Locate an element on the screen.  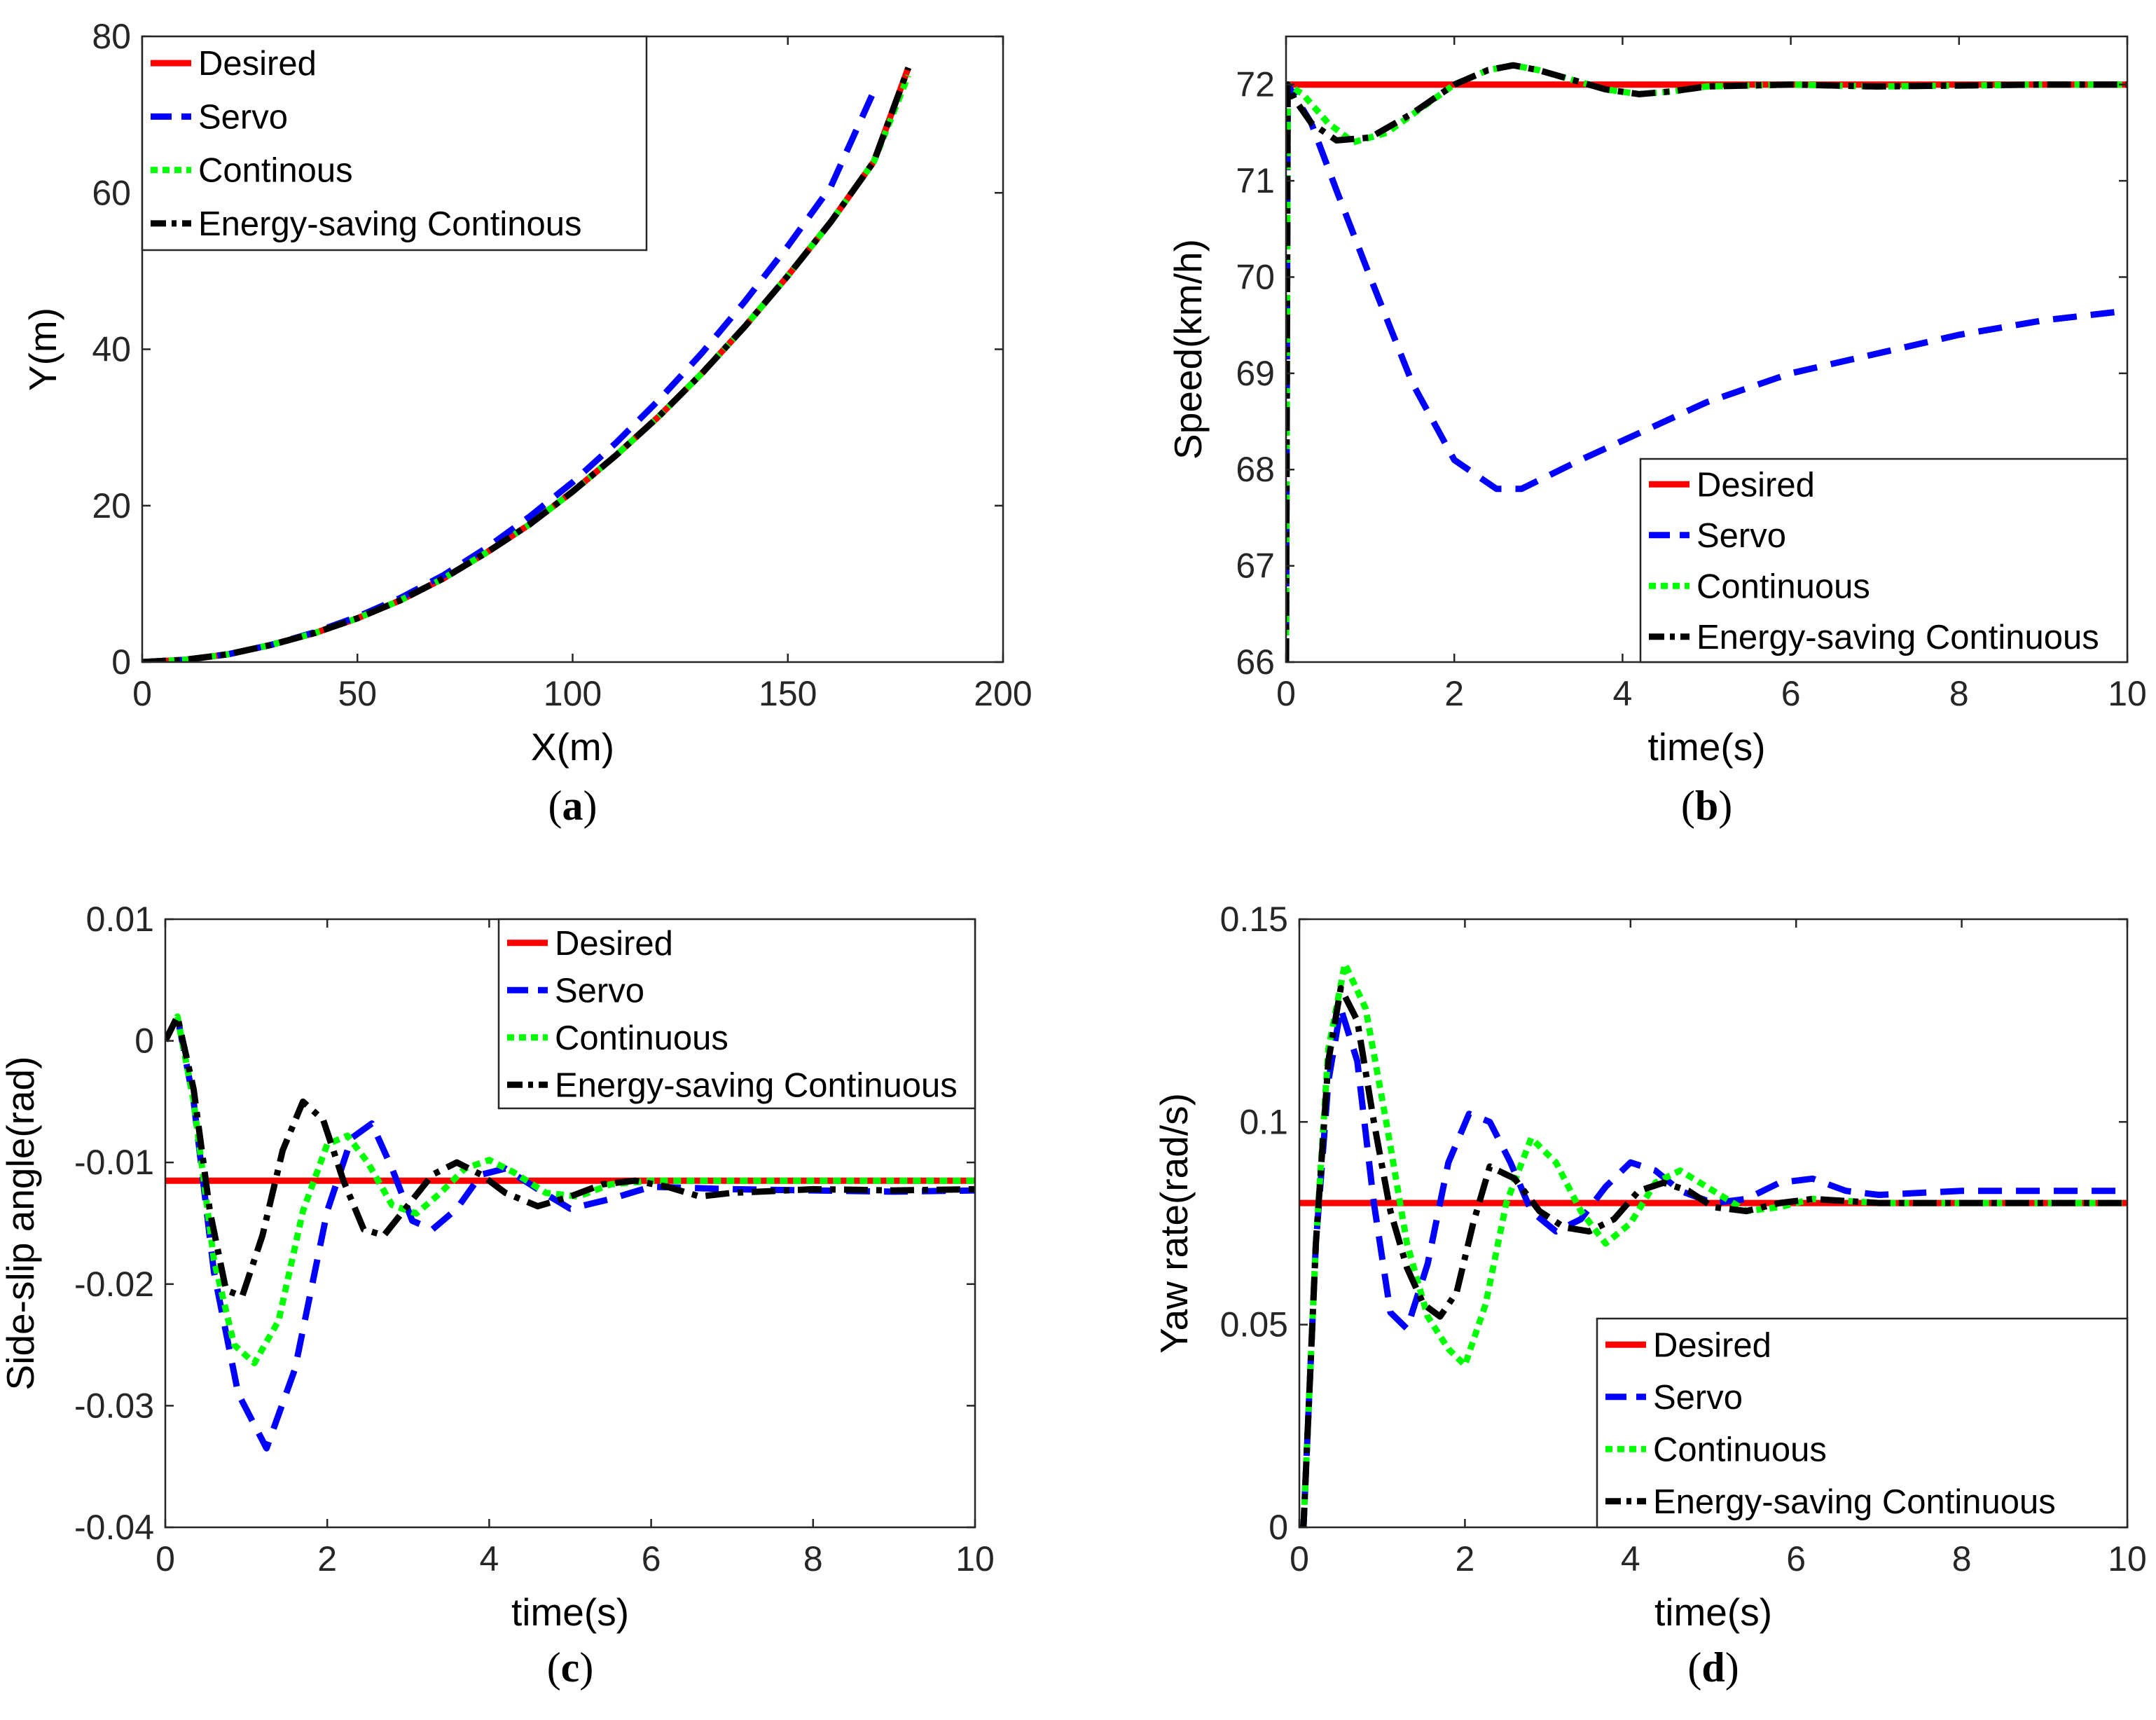
y-tick-label: 71 is located at coordinates (1255, 181).